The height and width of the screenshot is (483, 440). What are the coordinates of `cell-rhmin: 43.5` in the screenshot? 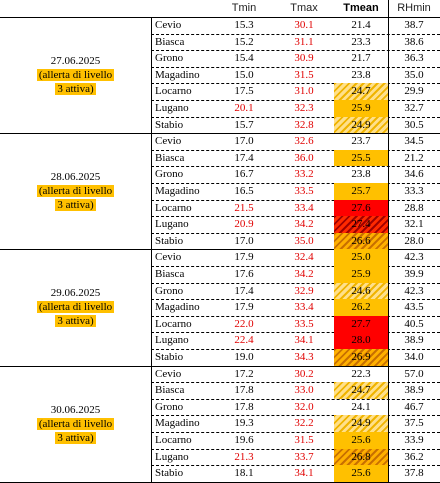 It's located at (414, 307).